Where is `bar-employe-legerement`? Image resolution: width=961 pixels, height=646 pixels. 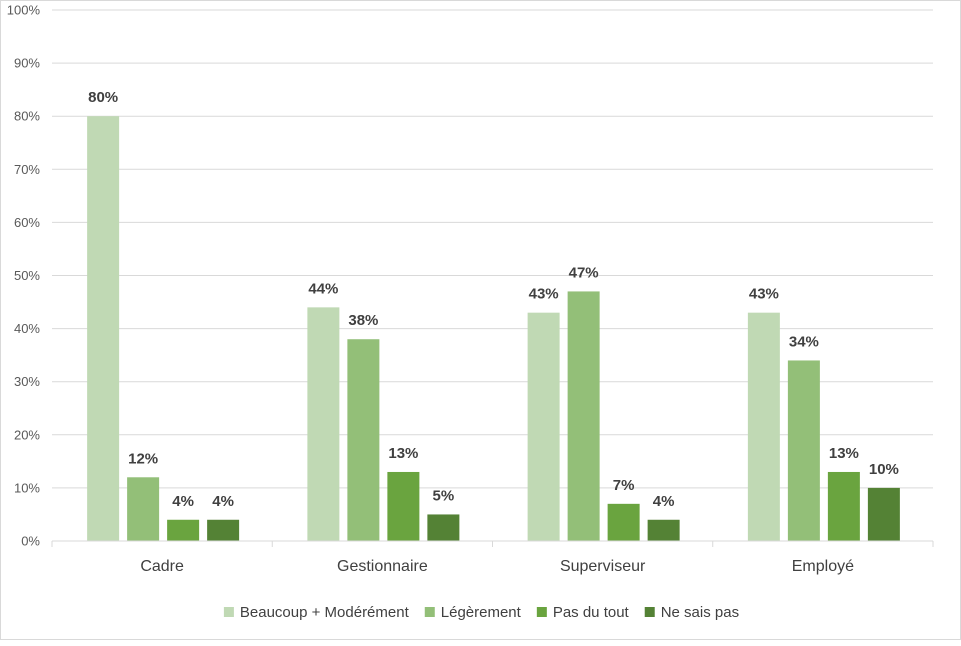
bar-employe-legerement is located at coordinates (803, 450).